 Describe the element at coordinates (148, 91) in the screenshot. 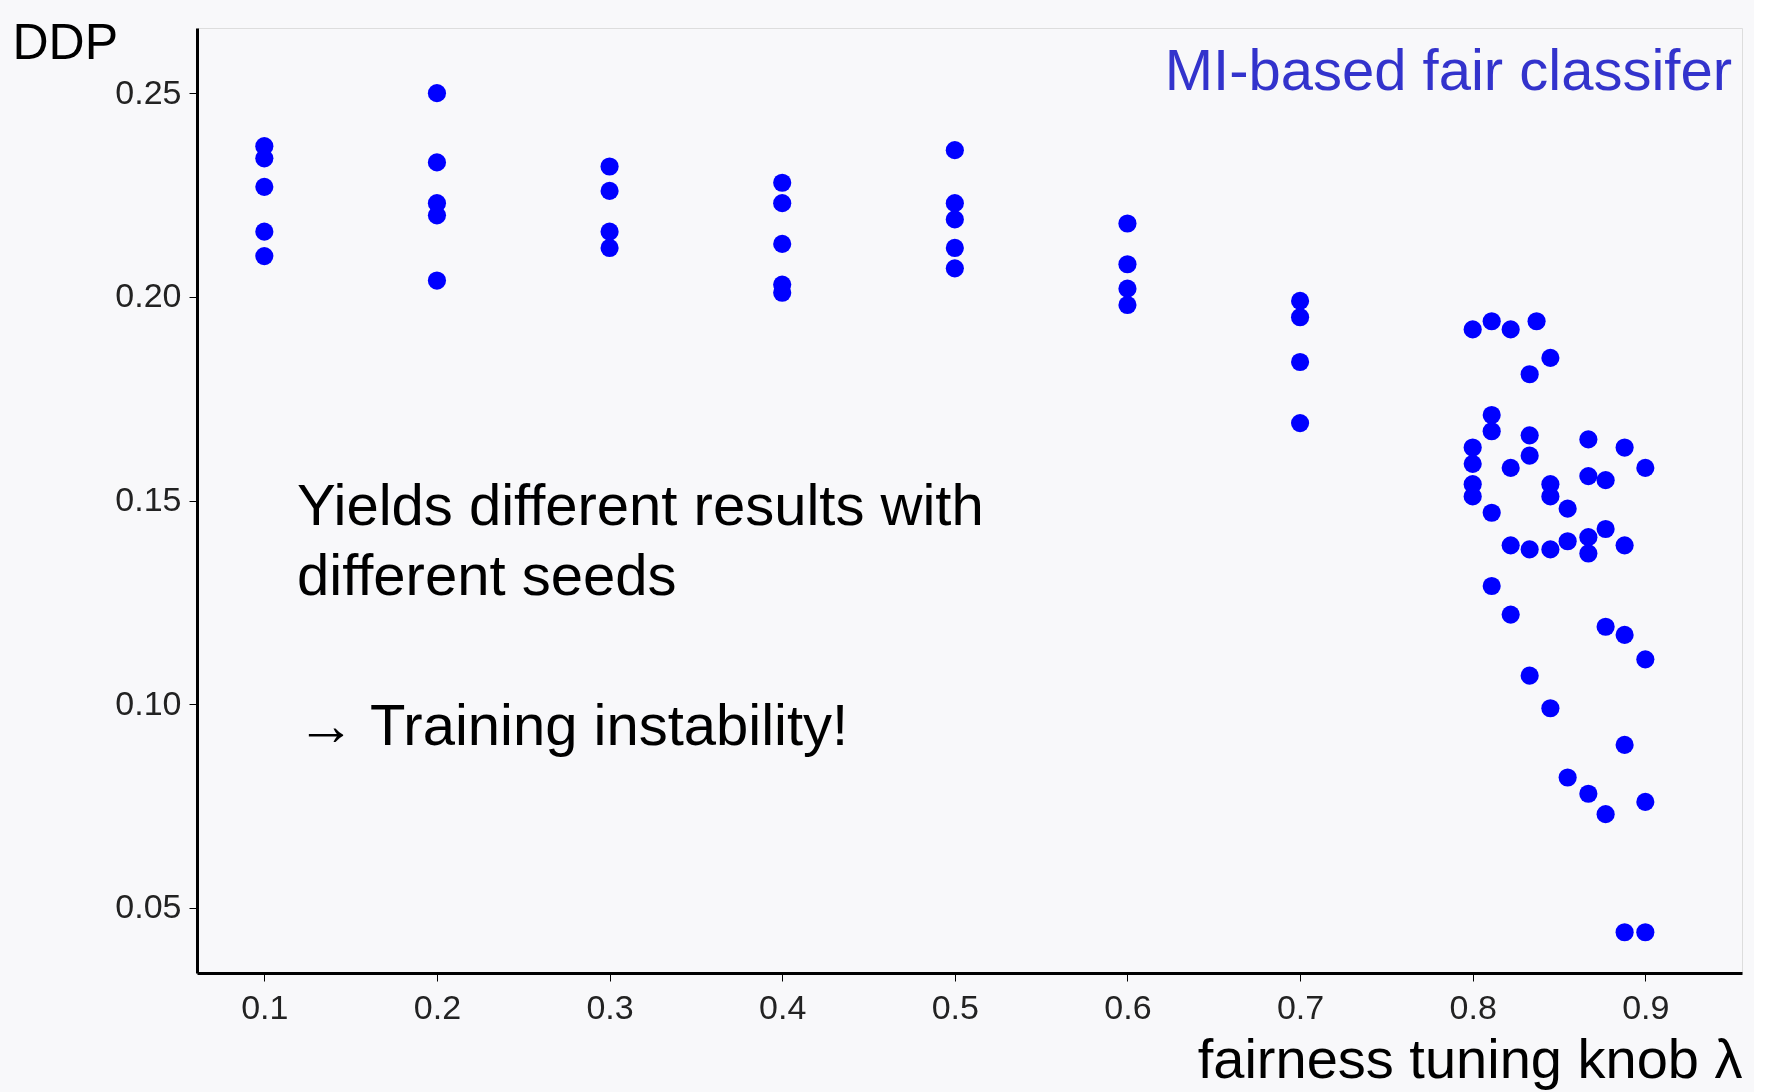

I see `y-tick-label: 0.25` at that location.